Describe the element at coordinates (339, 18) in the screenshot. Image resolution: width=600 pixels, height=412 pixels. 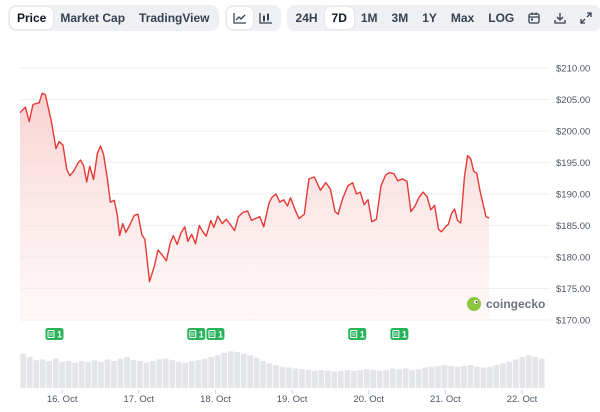
I see `range-7d: 7D` at that location.